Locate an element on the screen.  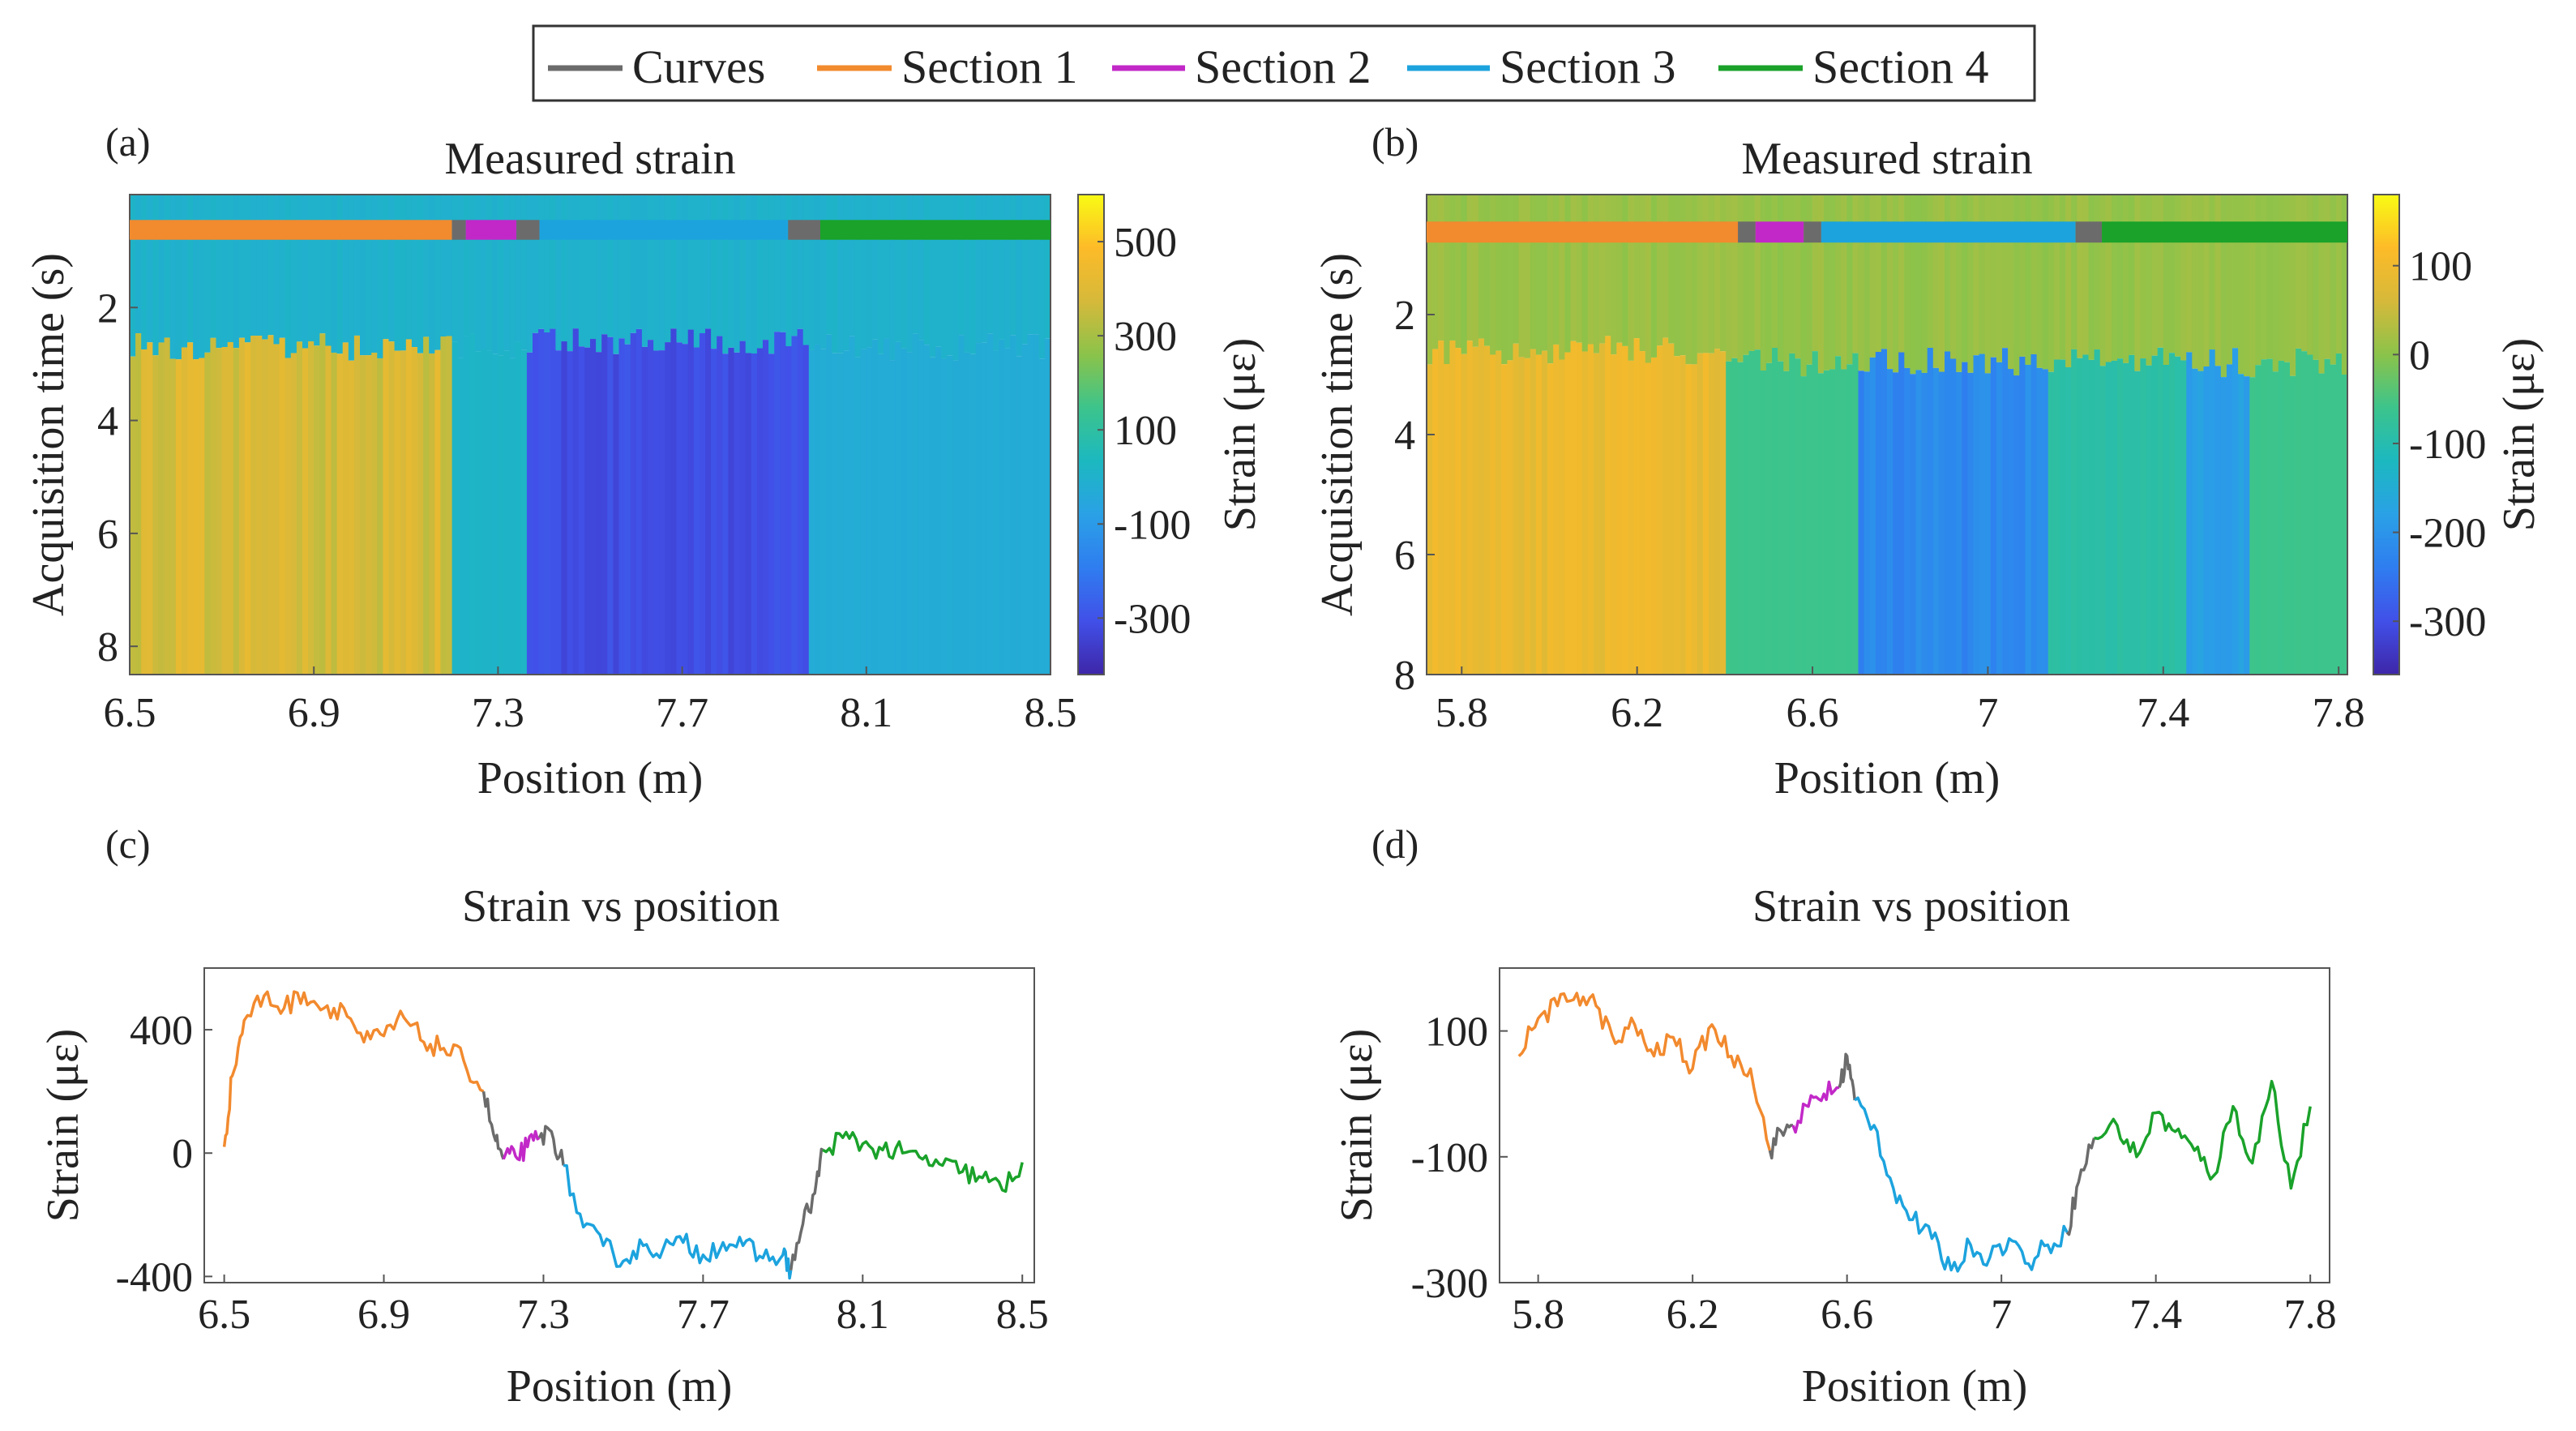
y-axis-label-a: Acquisition time (s) is located at coordinates (49, 434).